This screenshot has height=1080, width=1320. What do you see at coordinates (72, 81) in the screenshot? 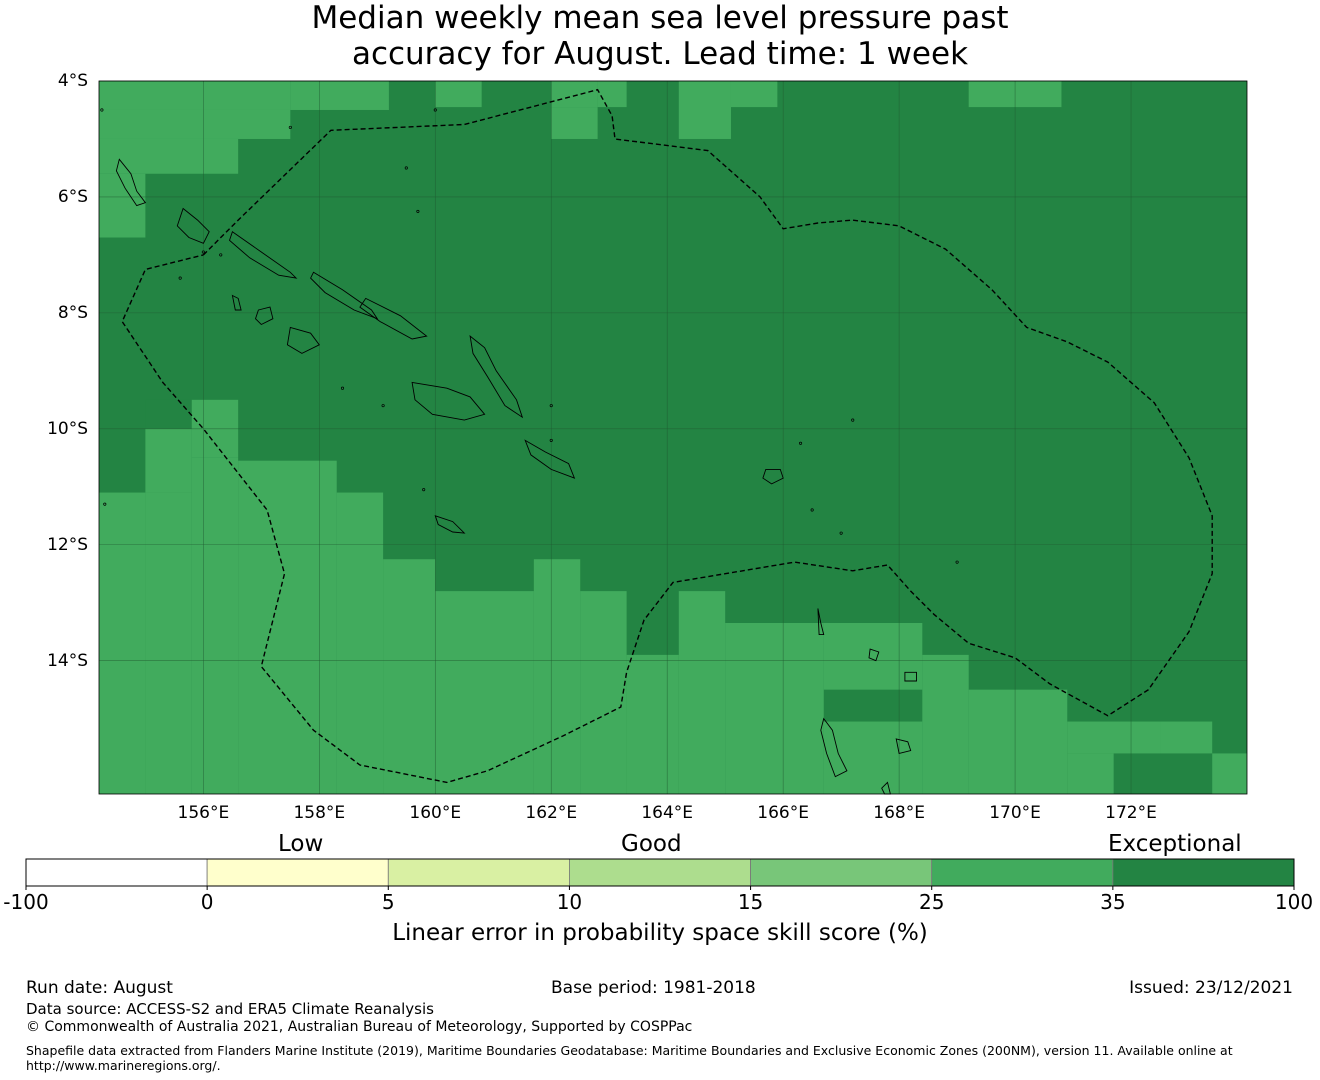
I see `latitude-label: 4°S` at bounding box center [72, 81].